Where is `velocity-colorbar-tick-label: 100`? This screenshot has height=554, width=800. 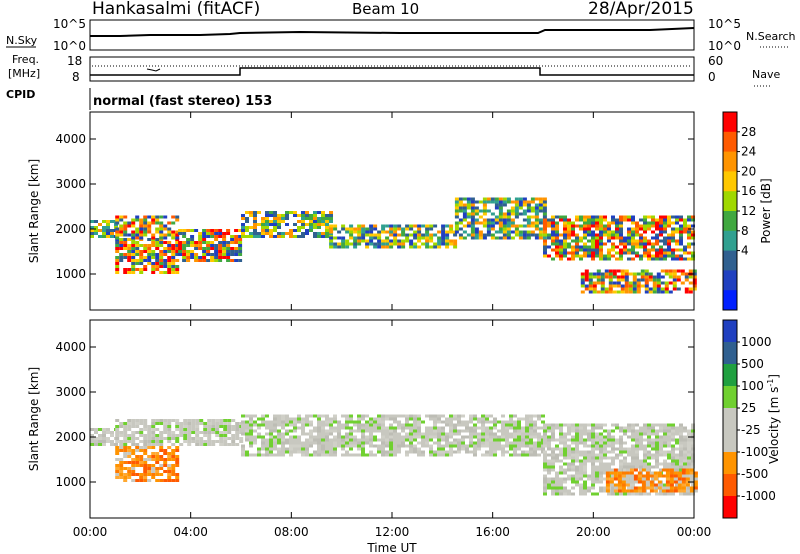
velocity-colorbar-tick-label: 100 is located at coordinates (752, 386).